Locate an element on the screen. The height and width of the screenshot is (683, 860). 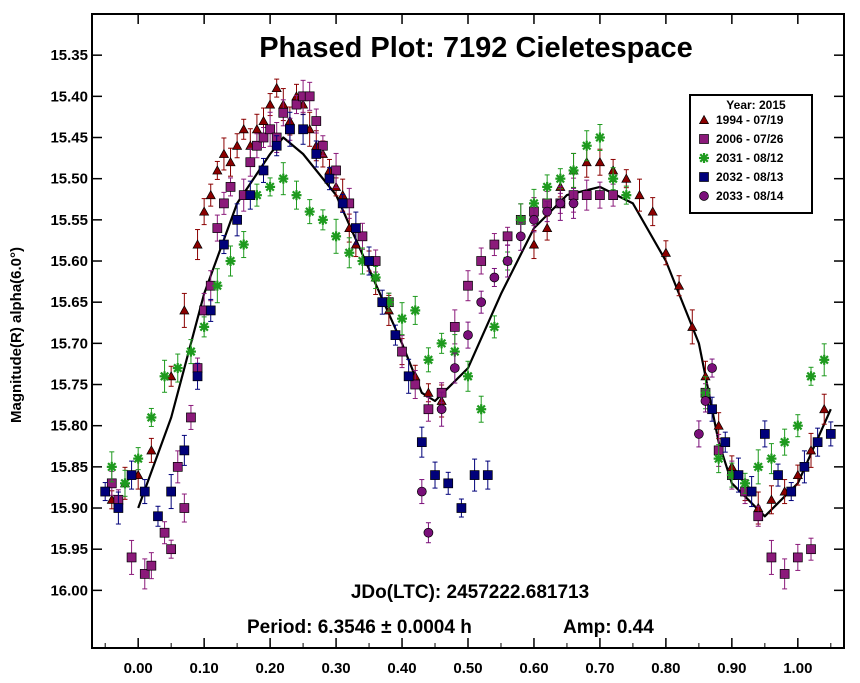
y-tick-label: 15.95 is located at coordinates (69, 549).